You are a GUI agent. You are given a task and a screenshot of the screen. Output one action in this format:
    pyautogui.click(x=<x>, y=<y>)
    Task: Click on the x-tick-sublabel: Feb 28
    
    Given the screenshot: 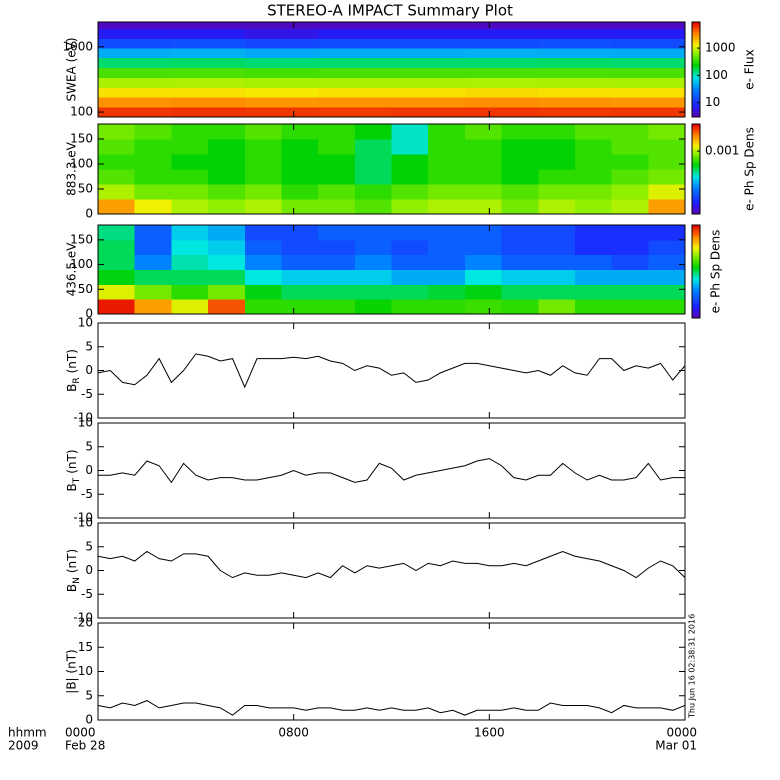 What is the action you would take?
    pyautogui.click(x=85, y=746)
    